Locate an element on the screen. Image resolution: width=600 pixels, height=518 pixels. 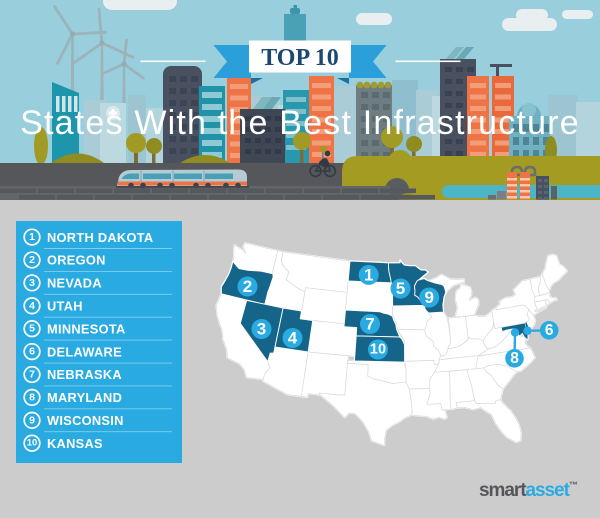
svg-text: KANSAS is located at coordinates (75, 443).